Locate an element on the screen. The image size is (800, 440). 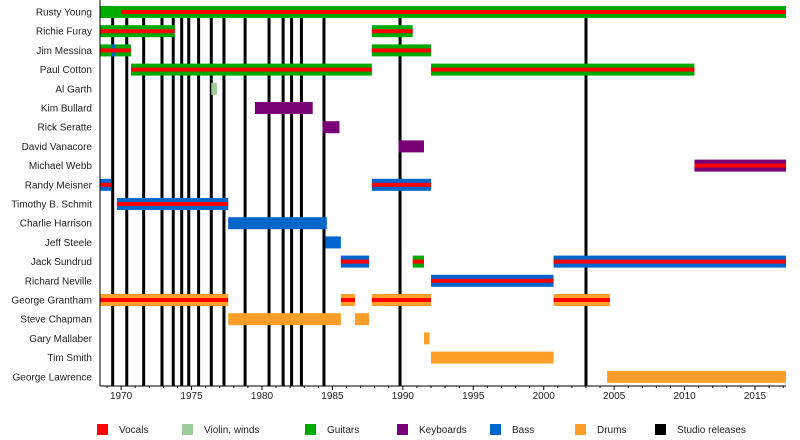
member-label-jack-sundrud: Jack Sundrud is located at coordinates (61, 262).